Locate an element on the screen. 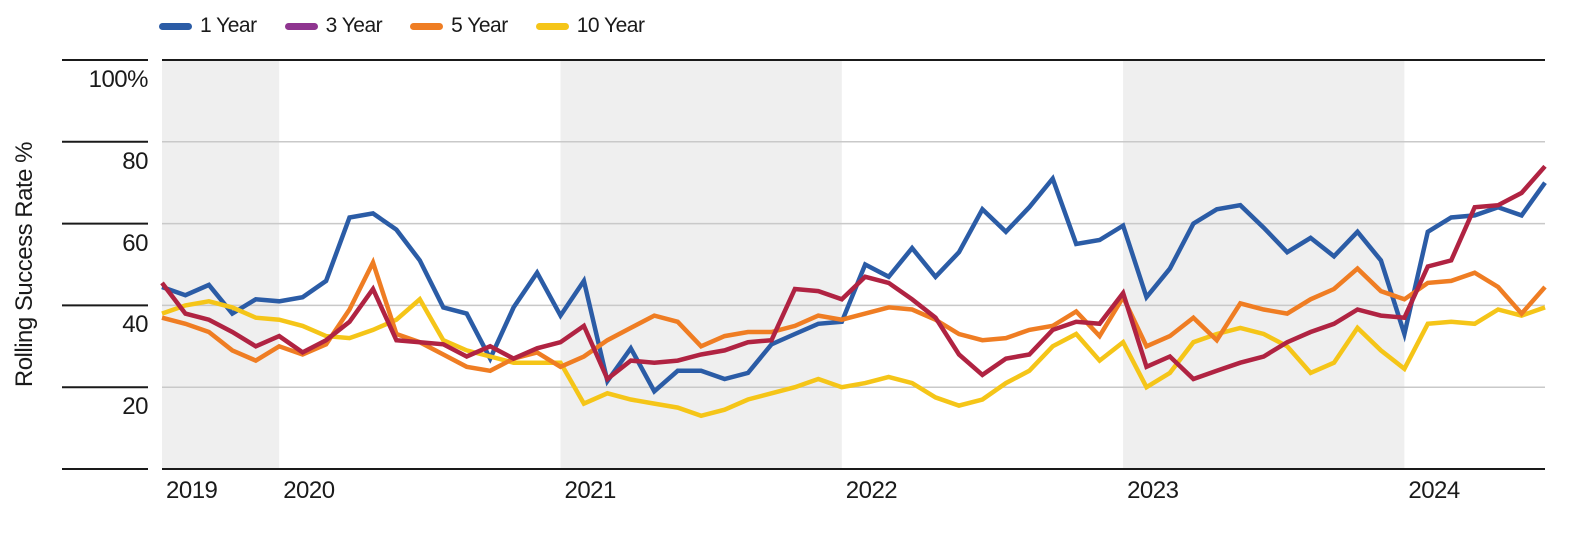 Image resolution: width=1575 pixels, height=546 pixels. legend-label: 10 Year is located at coordinates (610, 25).